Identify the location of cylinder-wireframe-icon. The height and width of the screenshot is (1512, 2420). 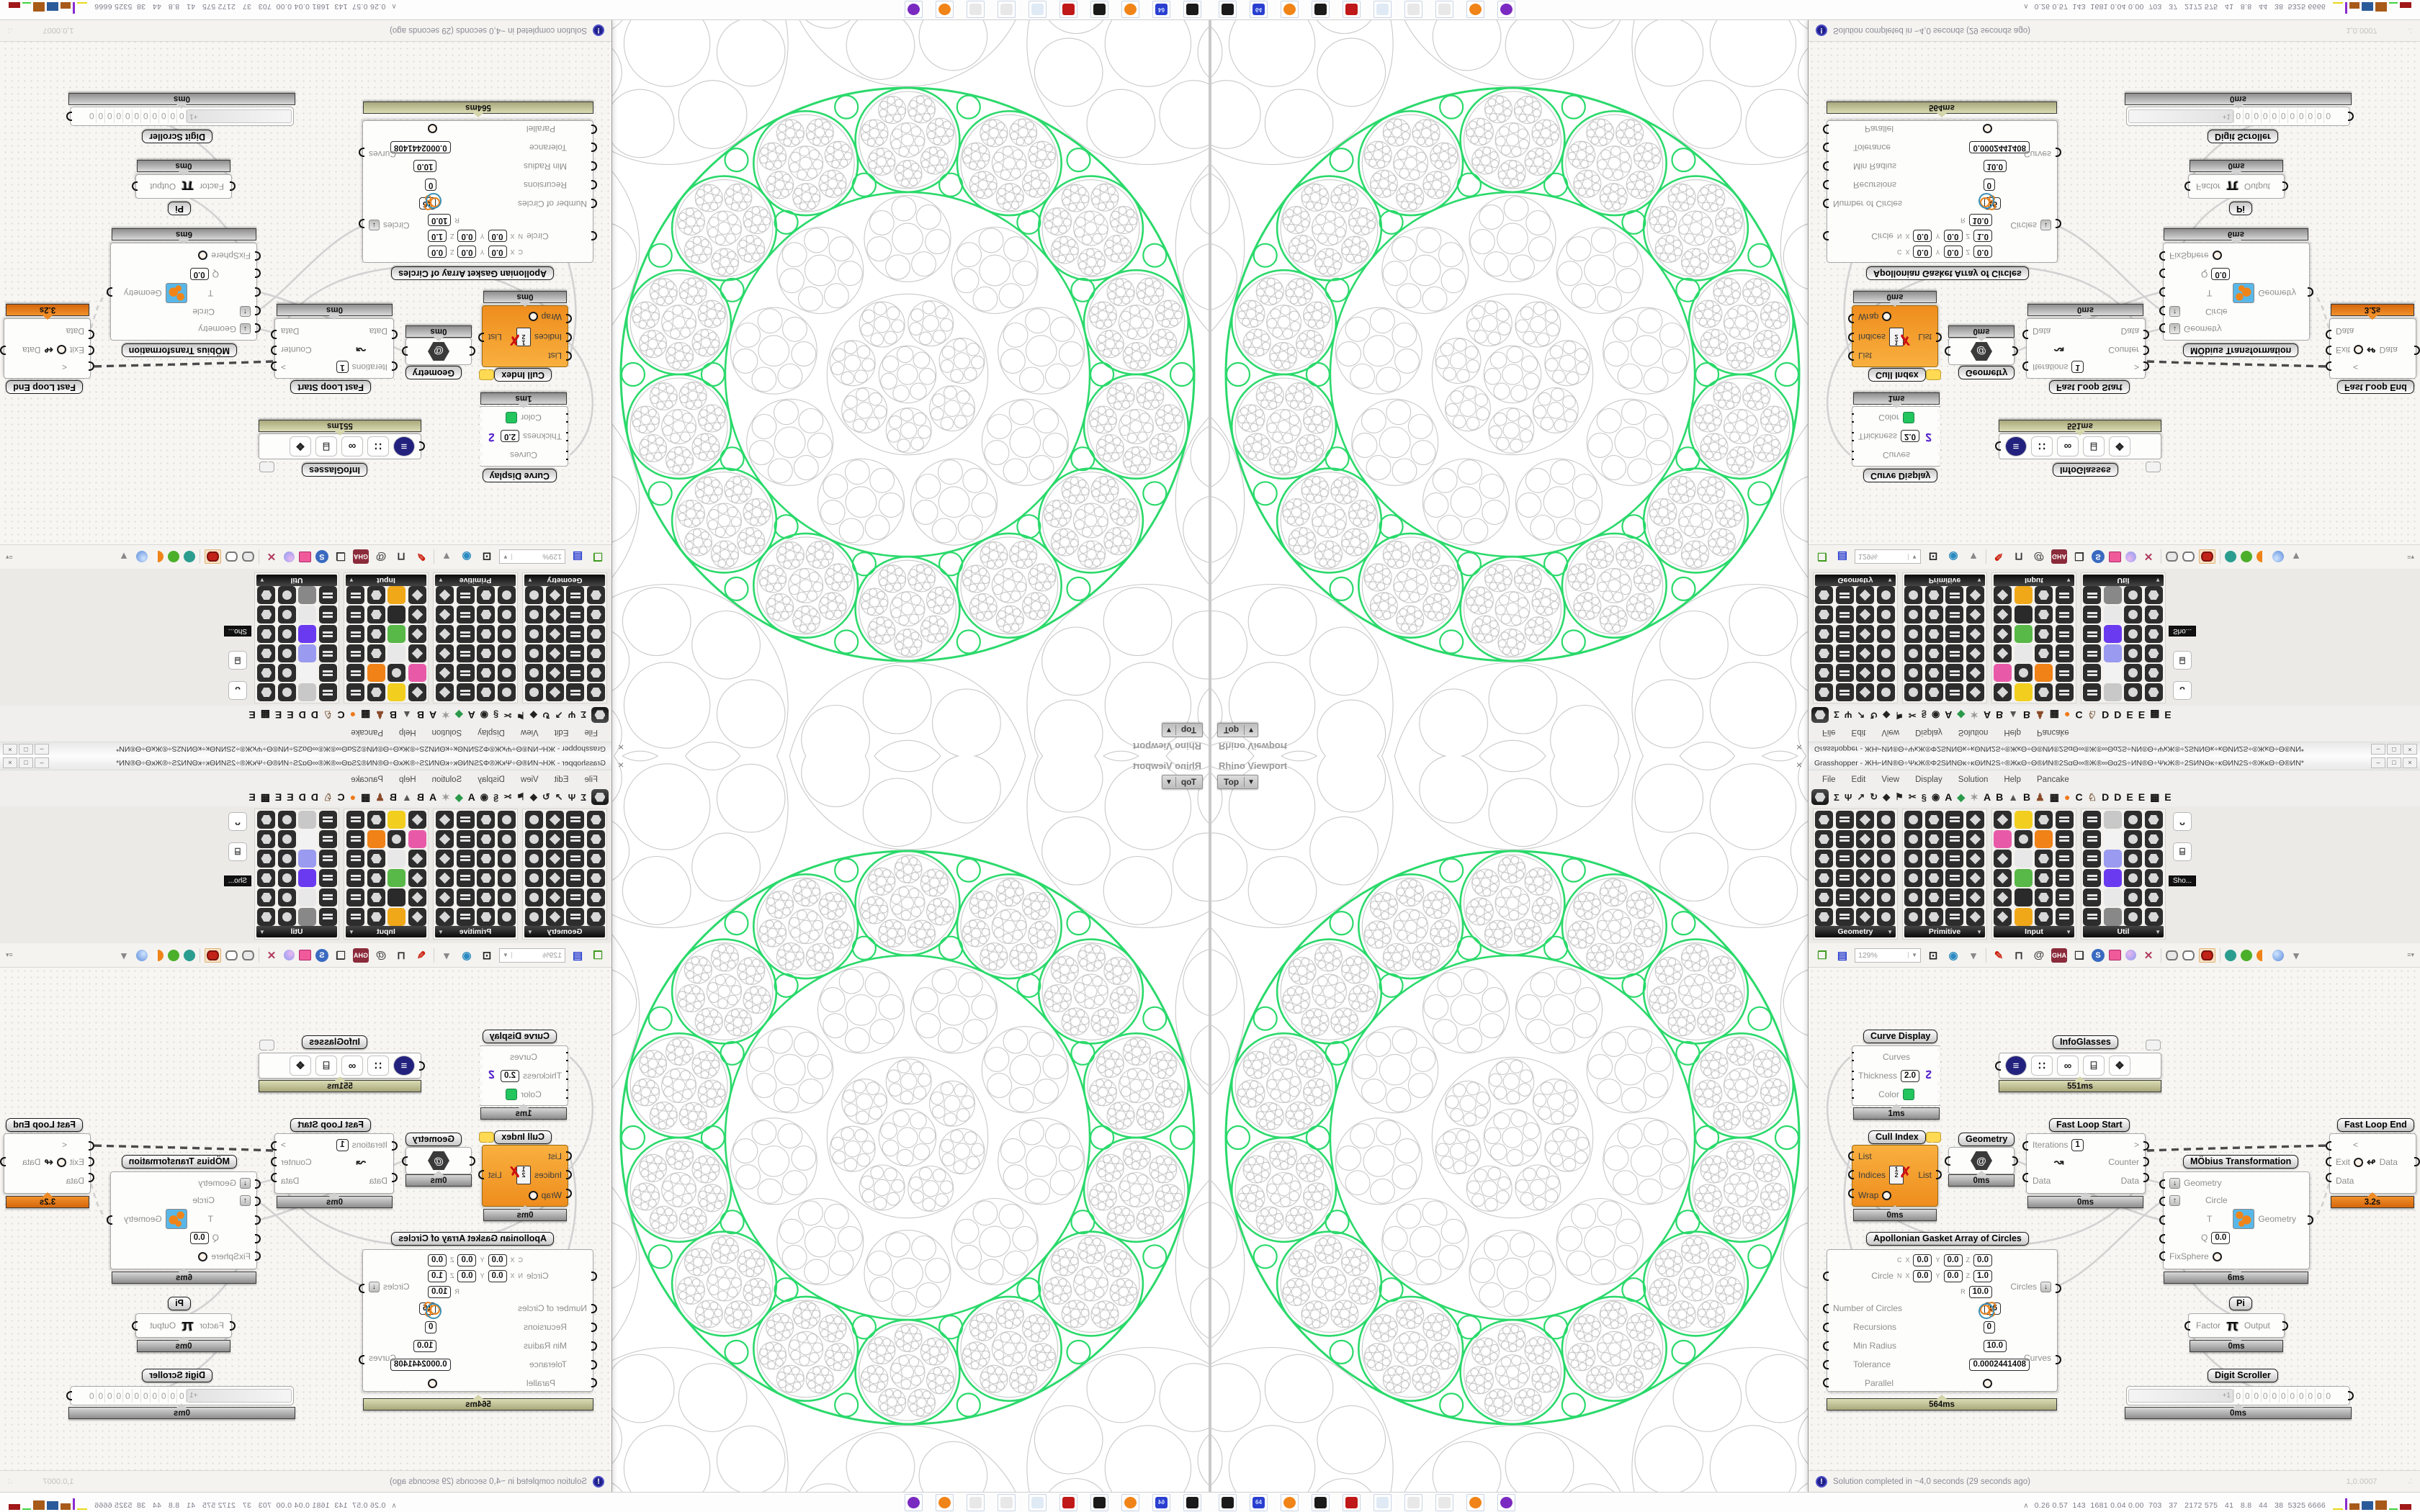
(2188, 955).